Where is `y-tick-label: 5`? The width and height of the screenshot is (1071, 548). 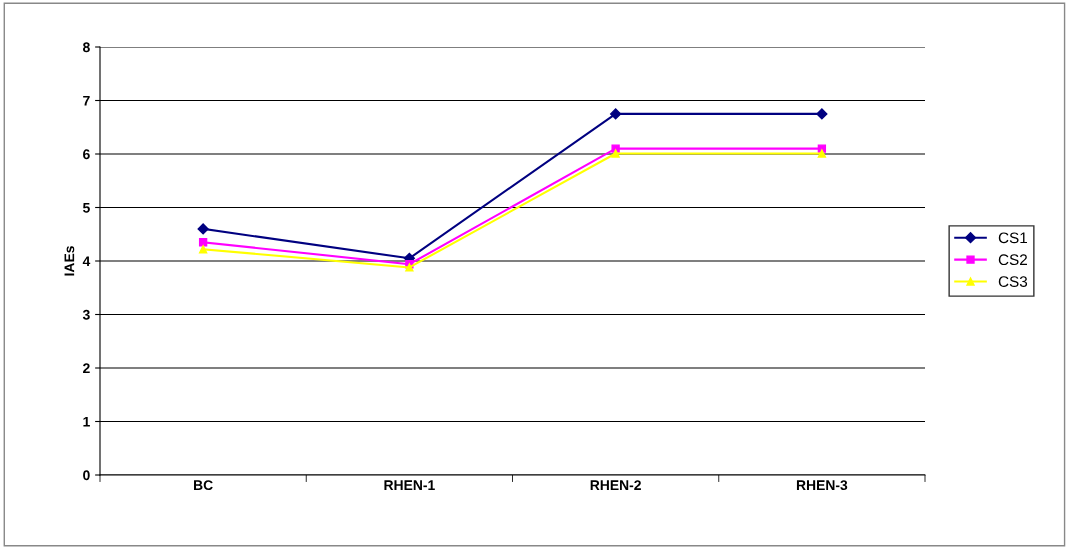
y-tick-label: 5 is located at coordinates (86, 207).